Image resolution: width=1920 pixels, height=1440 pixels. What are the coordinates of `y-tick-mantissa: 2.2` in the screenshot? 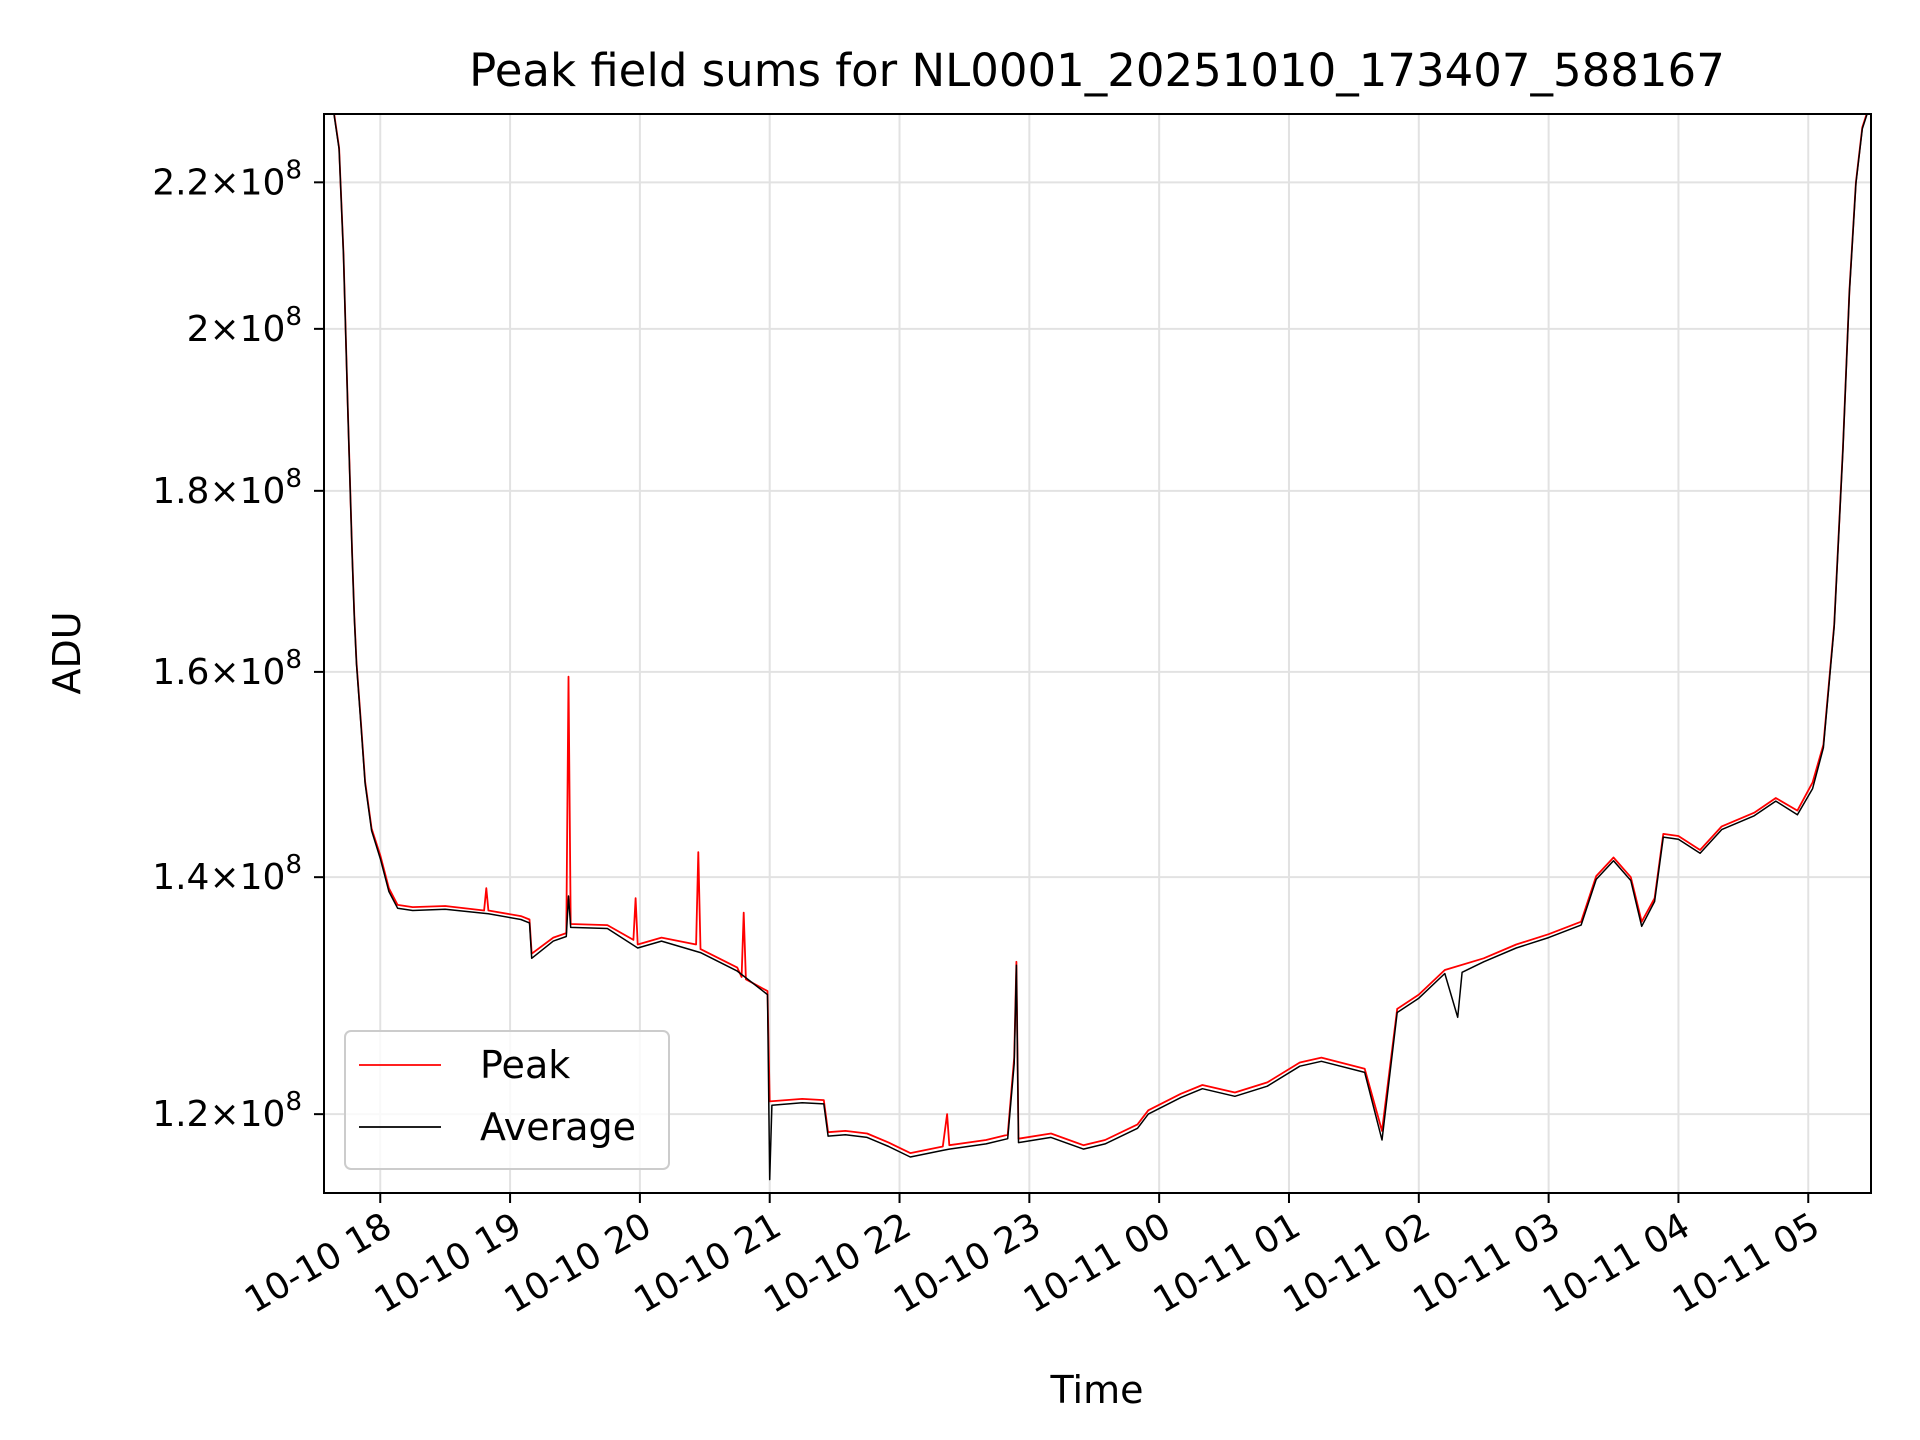 It's located at (180, 182).